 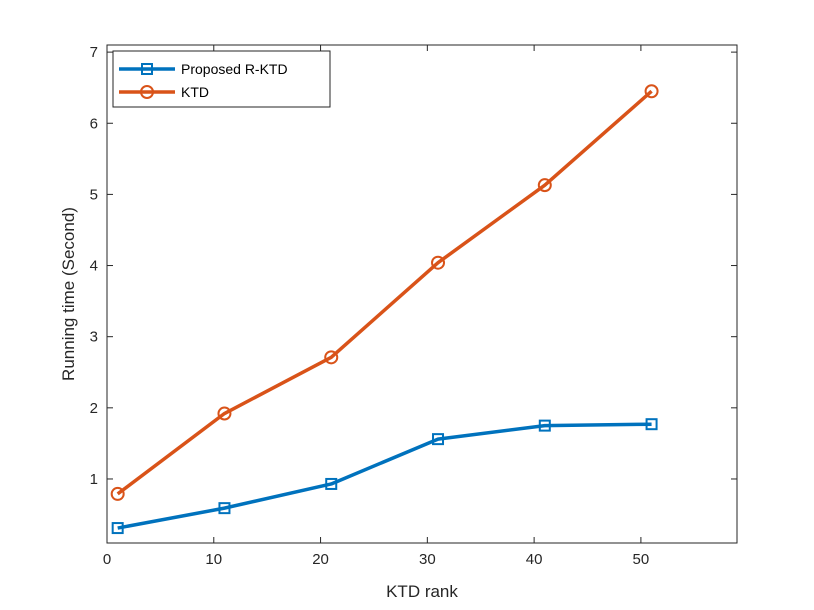 I want to click on x-tick-label: 30, so click(x=427, y=559).